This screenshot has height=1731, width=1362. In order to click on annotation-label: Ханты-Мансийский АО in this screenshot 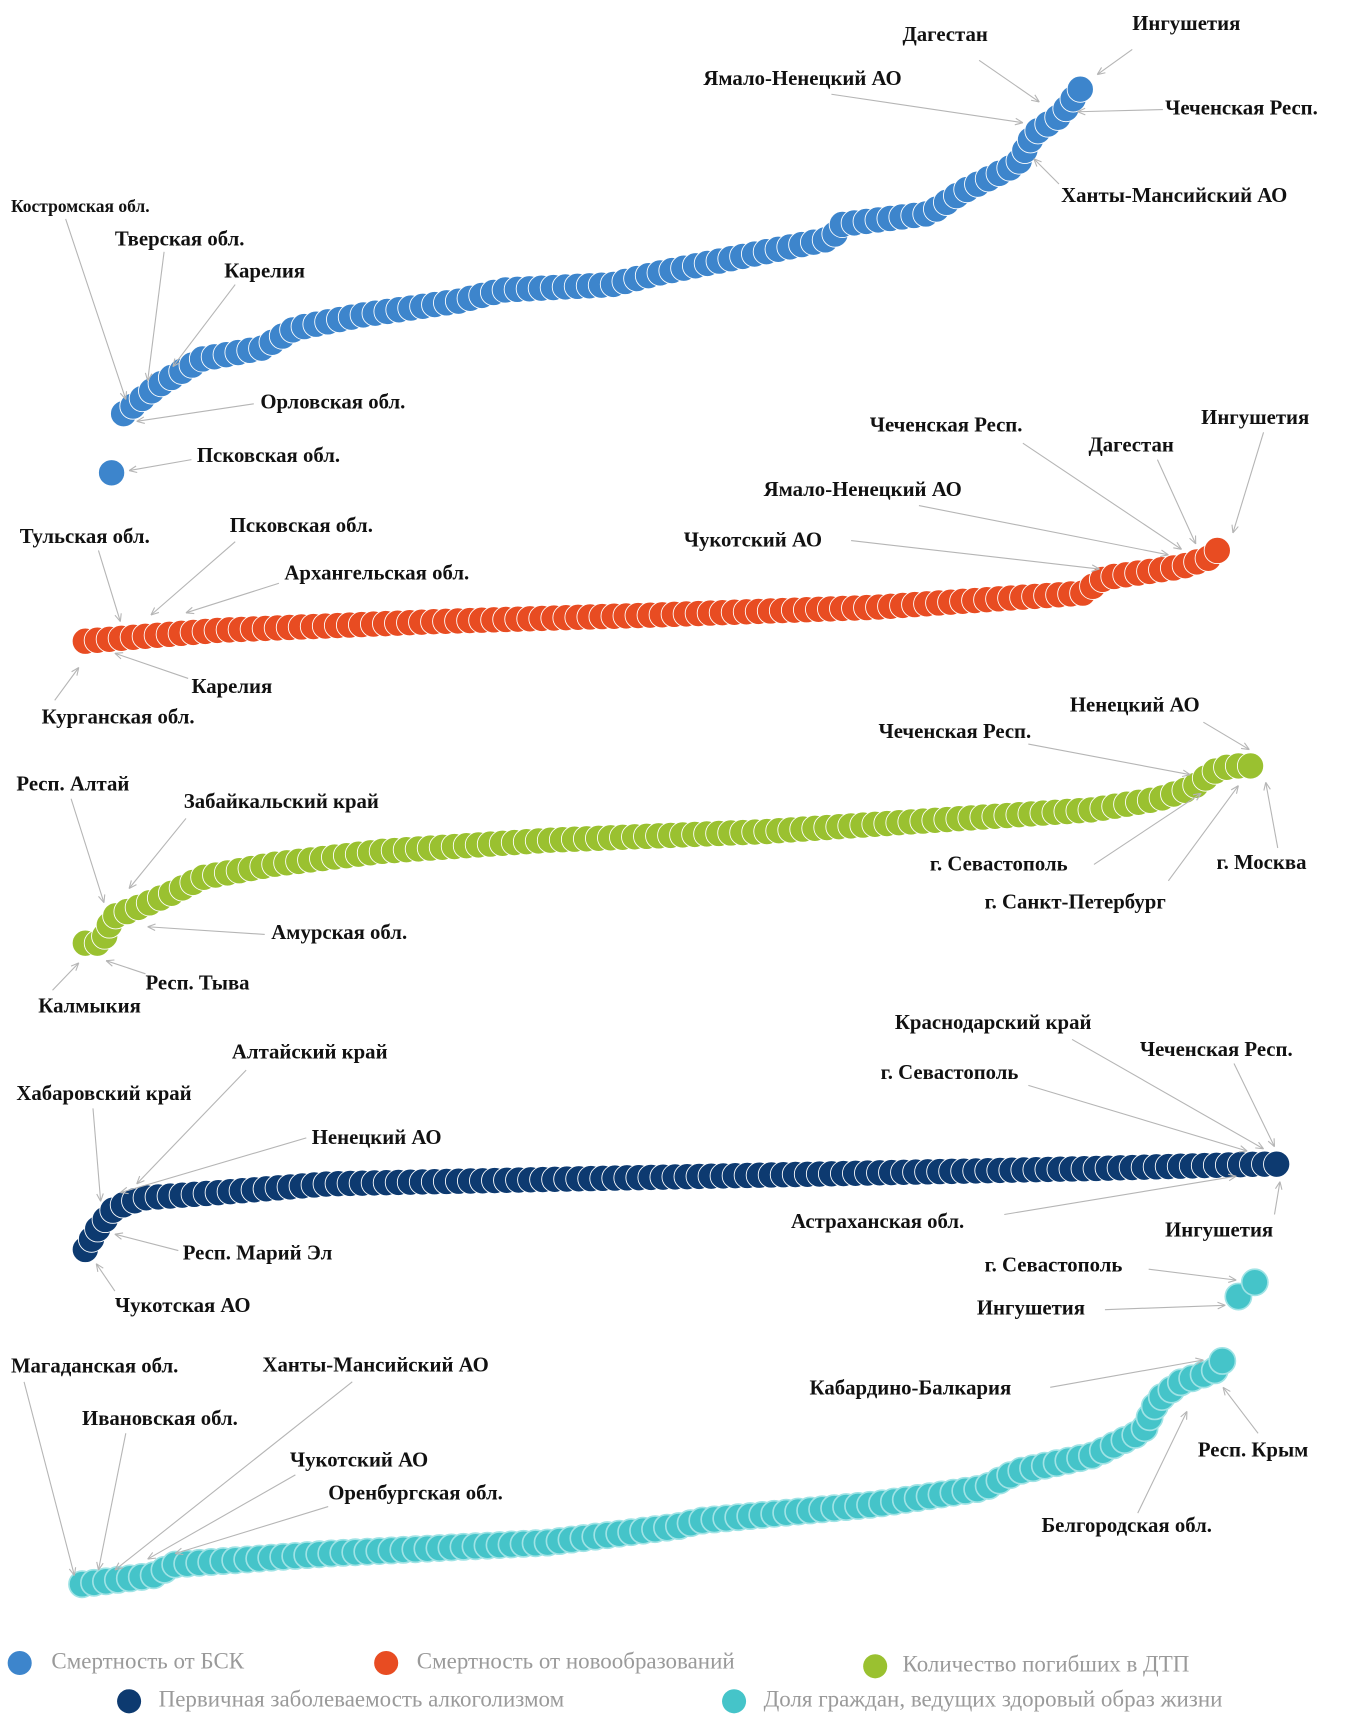, I will do `click(376, 1364)`.